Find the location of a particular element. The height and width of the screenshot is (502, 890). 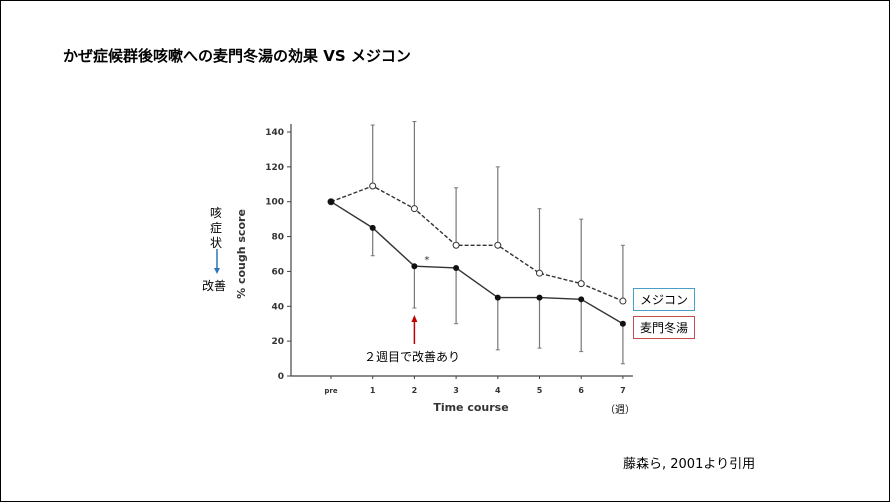

improvement-arrow-head is located at coordinates (217, 271).